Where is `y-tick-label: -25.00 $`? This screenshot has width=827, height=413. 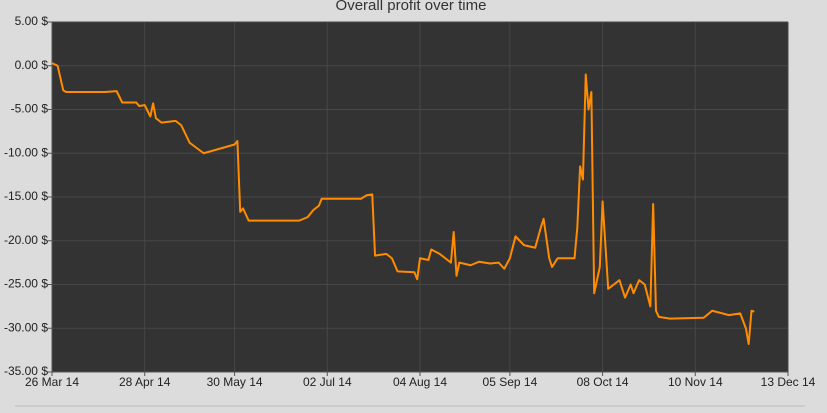 y-tick-label: -25.00 $ is located at coordinates (26, 284).